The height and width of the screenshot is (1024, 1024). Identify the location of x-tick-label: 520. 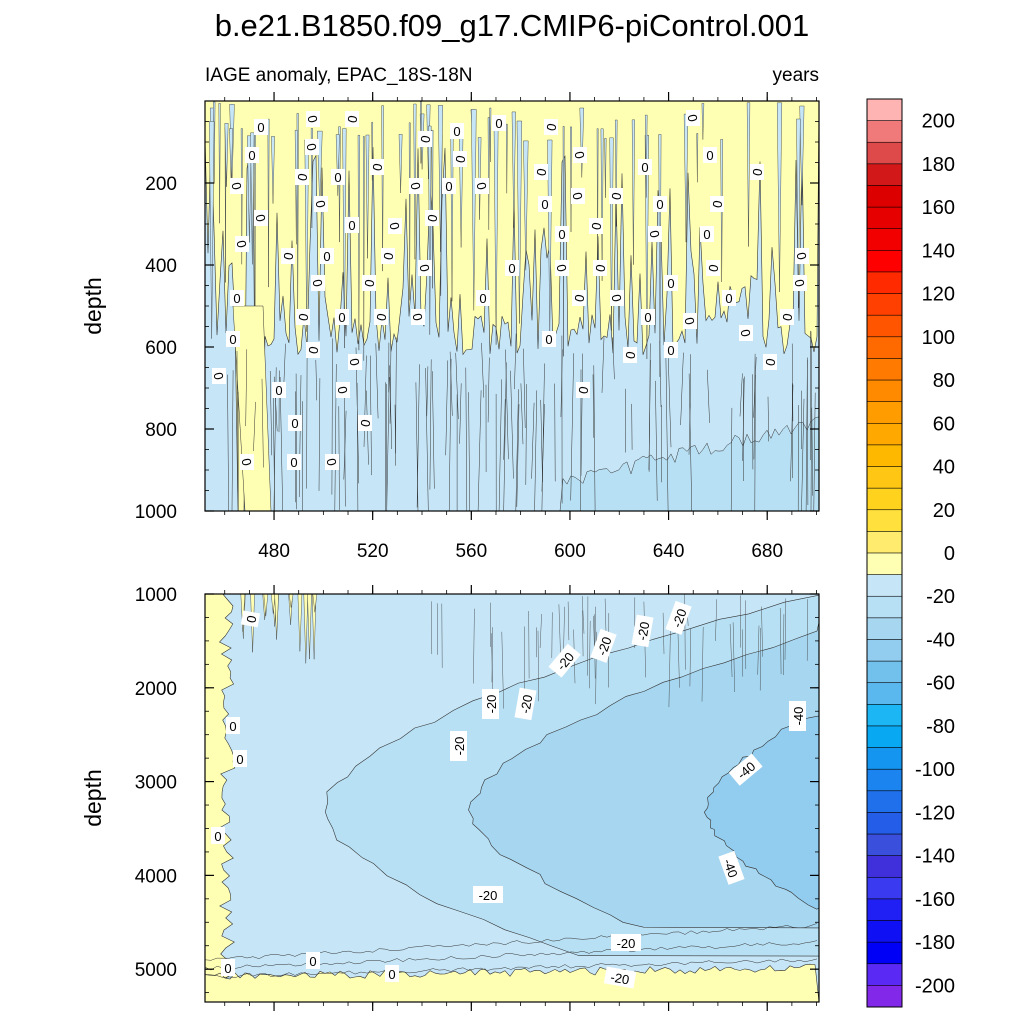
(373, 551).